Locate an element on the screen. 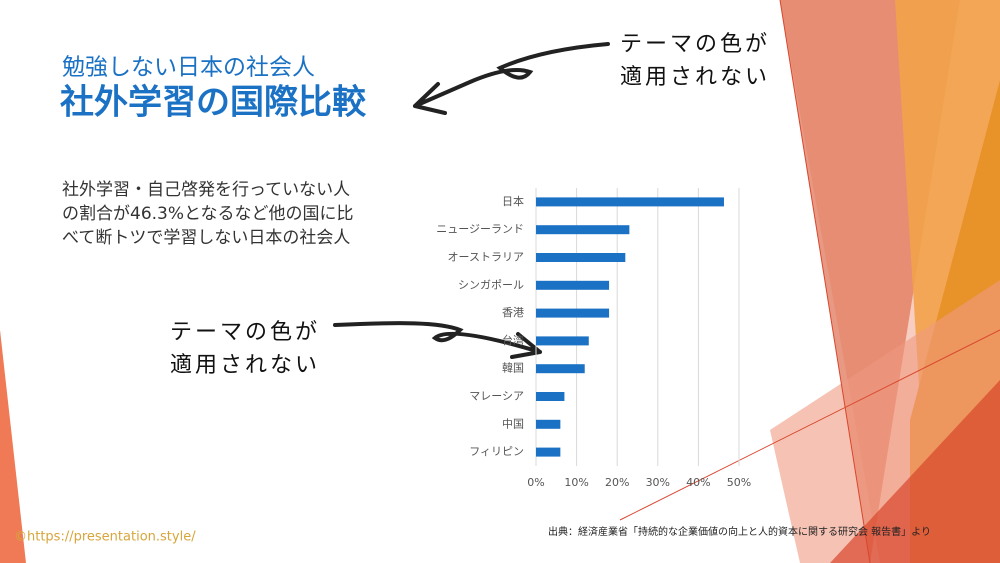  subtitle: 勉強しない日本の社会人 is located at coordinates (188, 68).